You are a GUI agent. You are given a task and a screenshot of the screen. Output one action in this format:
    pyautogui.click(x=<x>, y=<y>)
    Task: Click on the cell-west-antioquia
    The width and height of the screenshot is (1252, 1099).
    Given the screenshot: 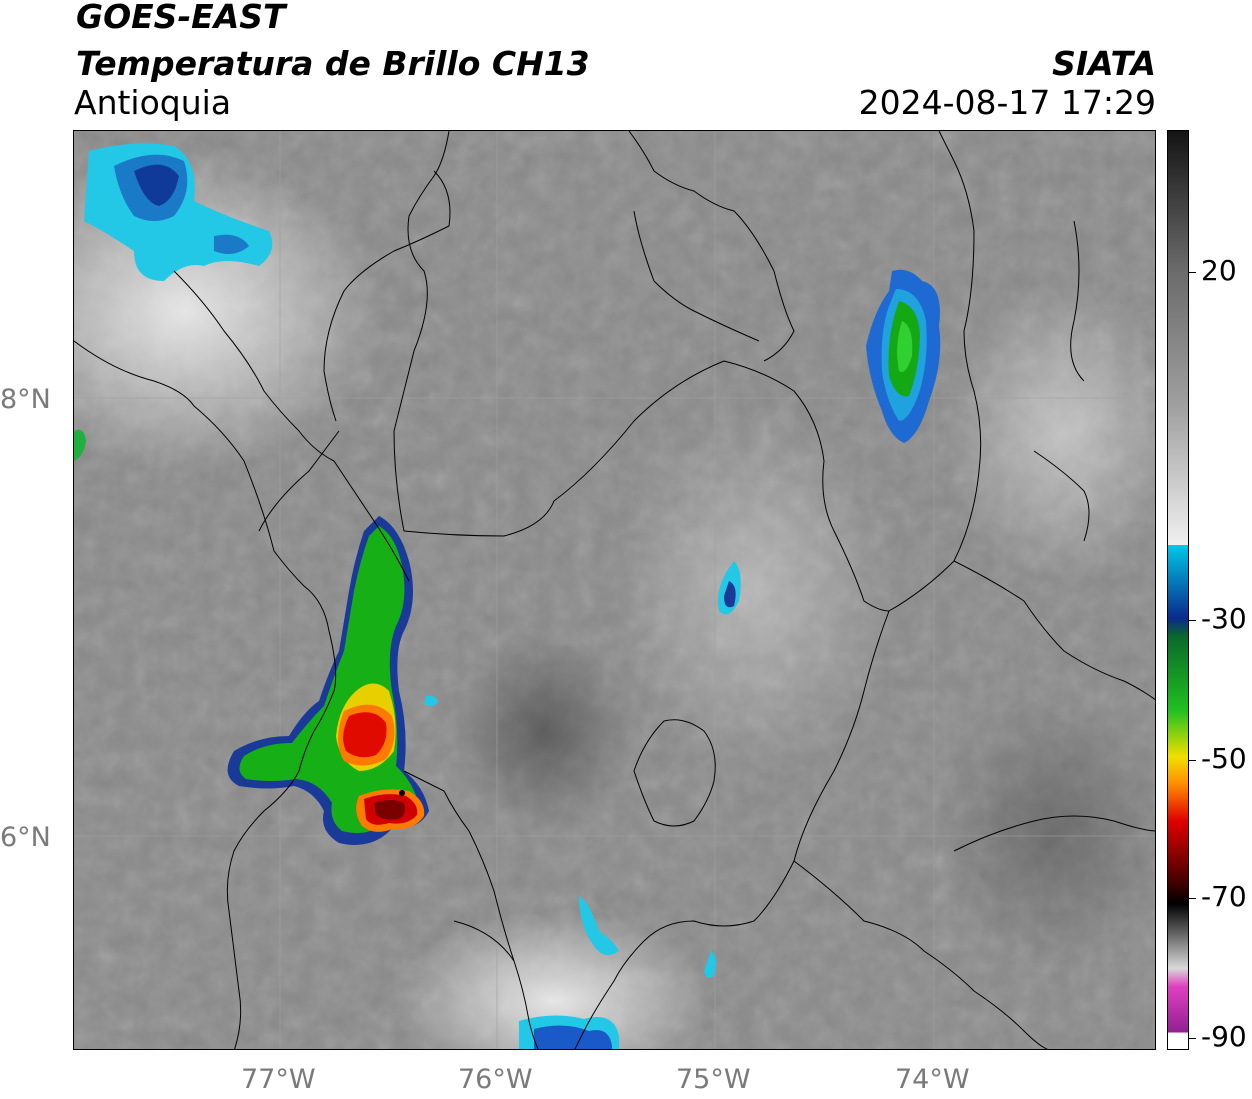 What is the action you would take?
    pyautogui.click(x=484, y=680)
    